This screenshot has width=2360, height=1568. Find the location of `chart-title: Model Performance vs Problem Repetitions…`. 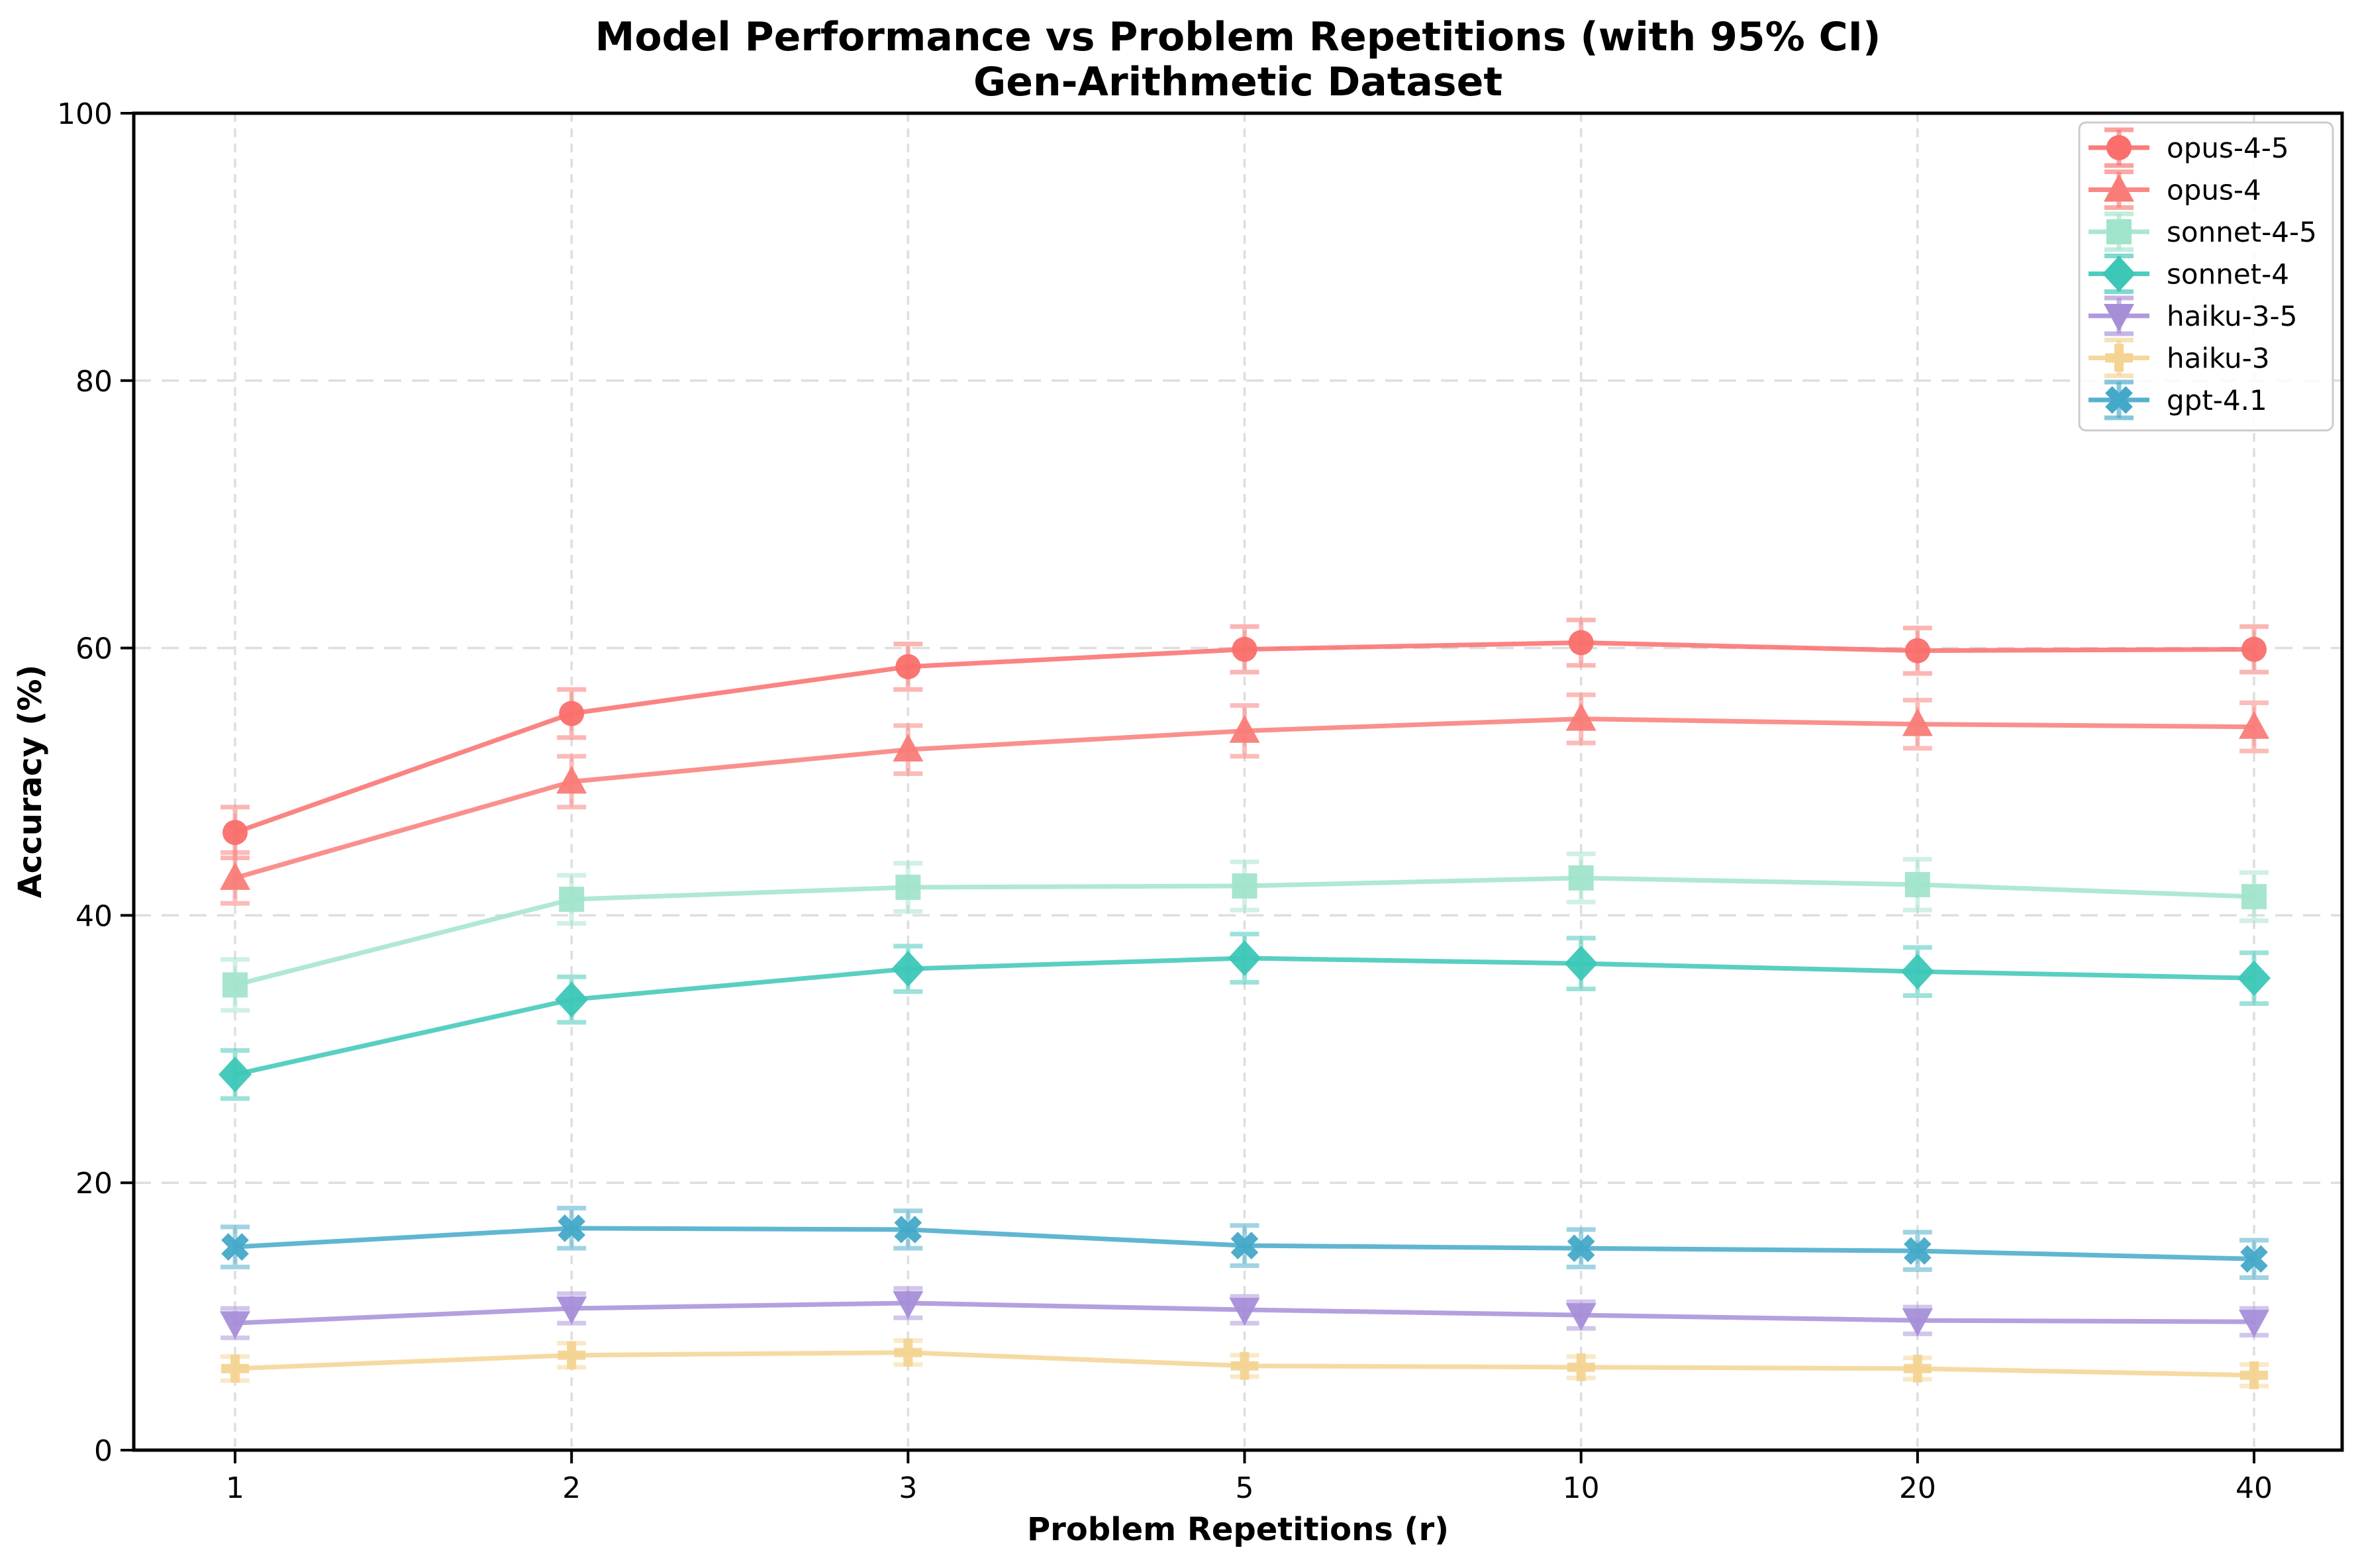

chart-title: Model Performance vs Problem Repetitions… is located at coordinates (1238, 37).